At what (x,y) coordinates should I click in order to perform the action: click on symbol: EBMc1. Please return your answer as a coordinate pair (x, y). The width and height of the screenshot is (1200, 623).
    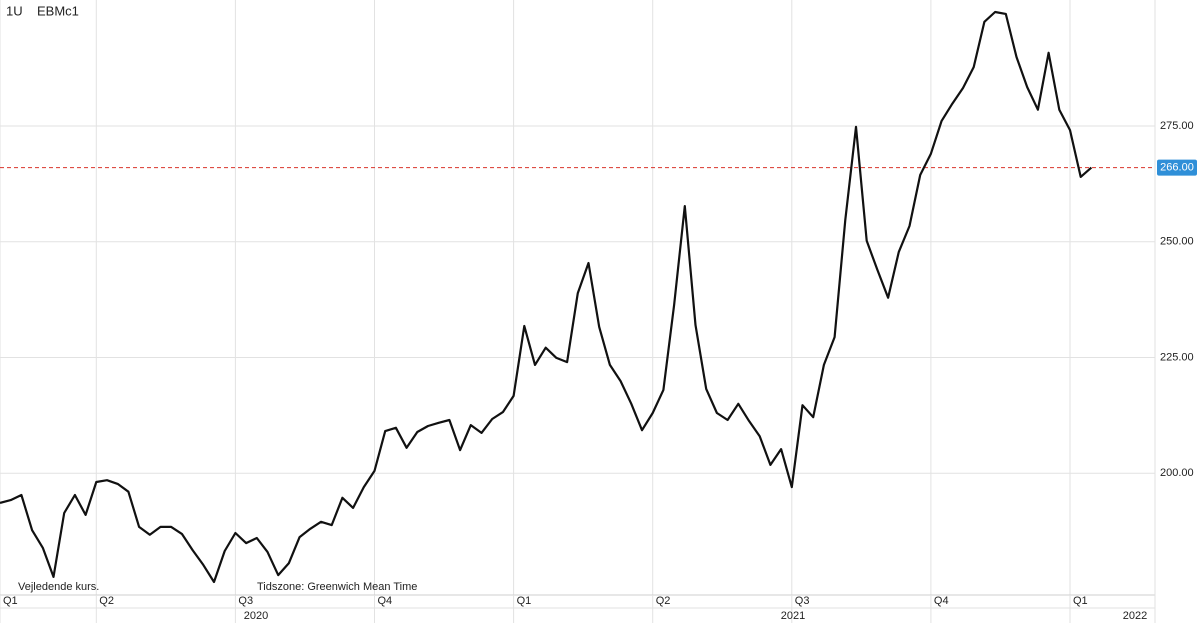
    Looking at the image, I should click on (58, 10).